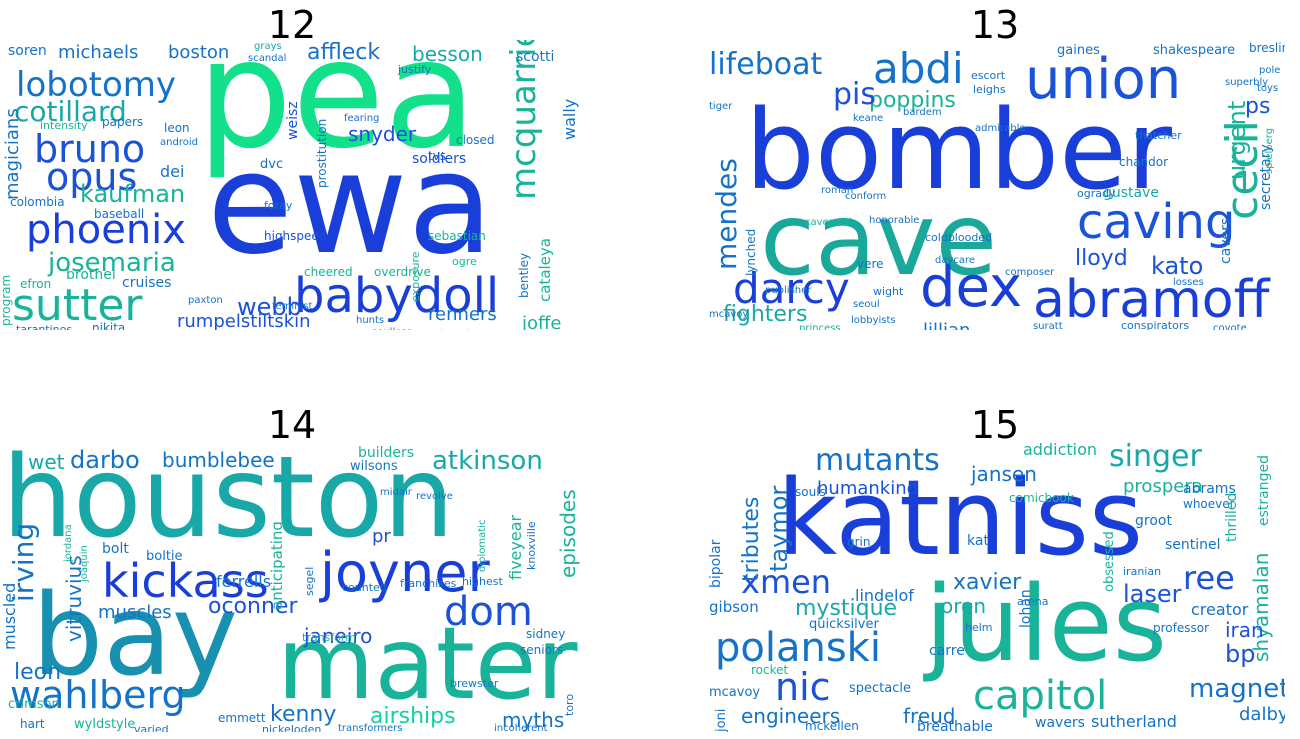 This screenshot has width=1300, height=739. I want to click on word: thatcher, so click(1158, 135).